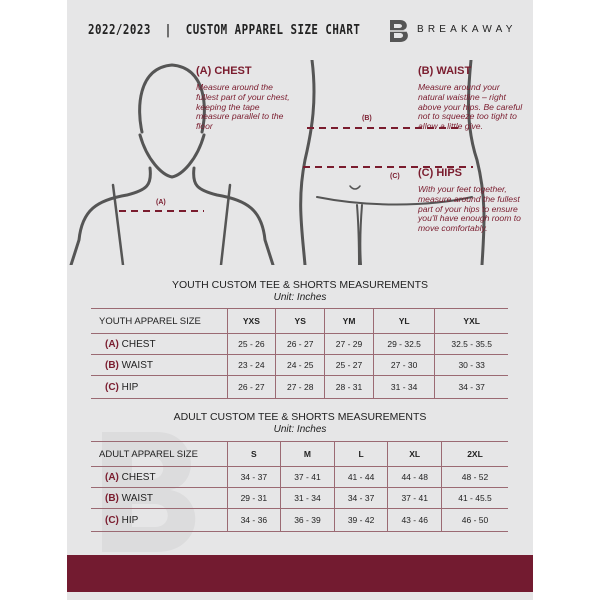 This screenshot has width=600, height=600. I want to click on size-header: YS, so click(300, 321).